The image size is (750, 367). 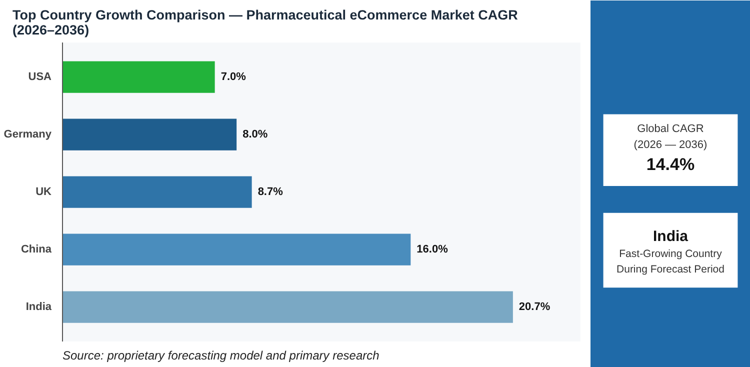 I want to click on text: Fast-Growing Country During Forecast Period, so click(x=670, y=262).